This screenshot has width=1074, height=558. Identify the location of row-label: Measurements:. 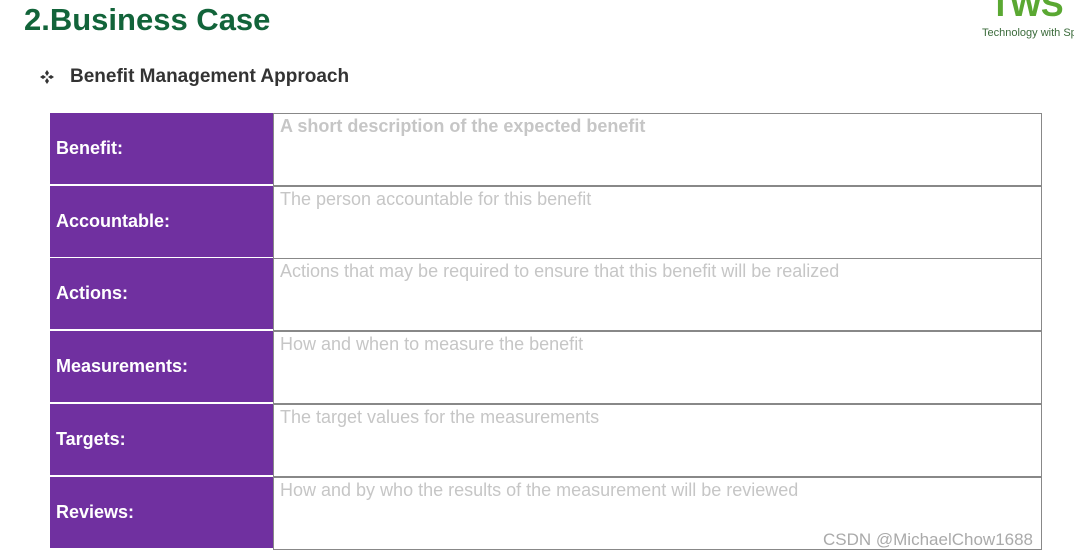
(161, 367).